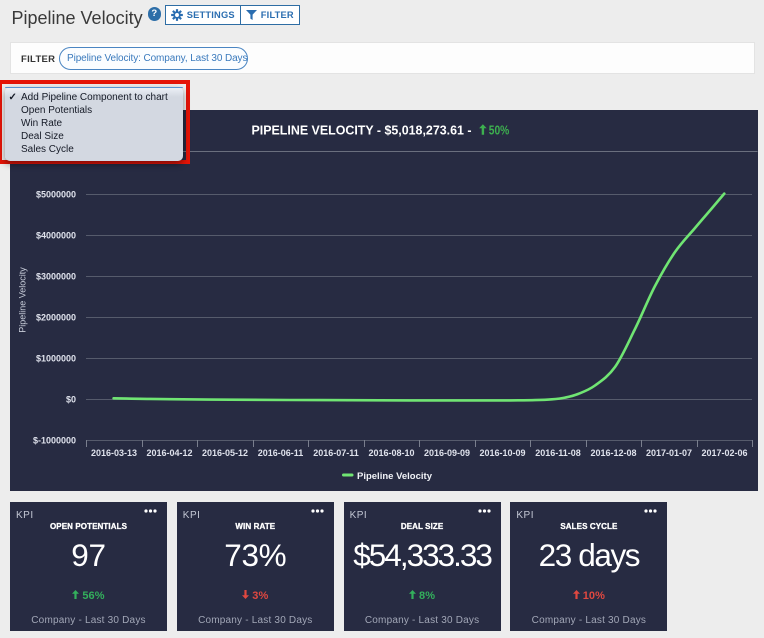 The width and height of the screenshot is (764, 638). What do you see at coordinates (71, 400) in the screenshot?
I see `svg-text: $0` at bounding box center [71, 400].